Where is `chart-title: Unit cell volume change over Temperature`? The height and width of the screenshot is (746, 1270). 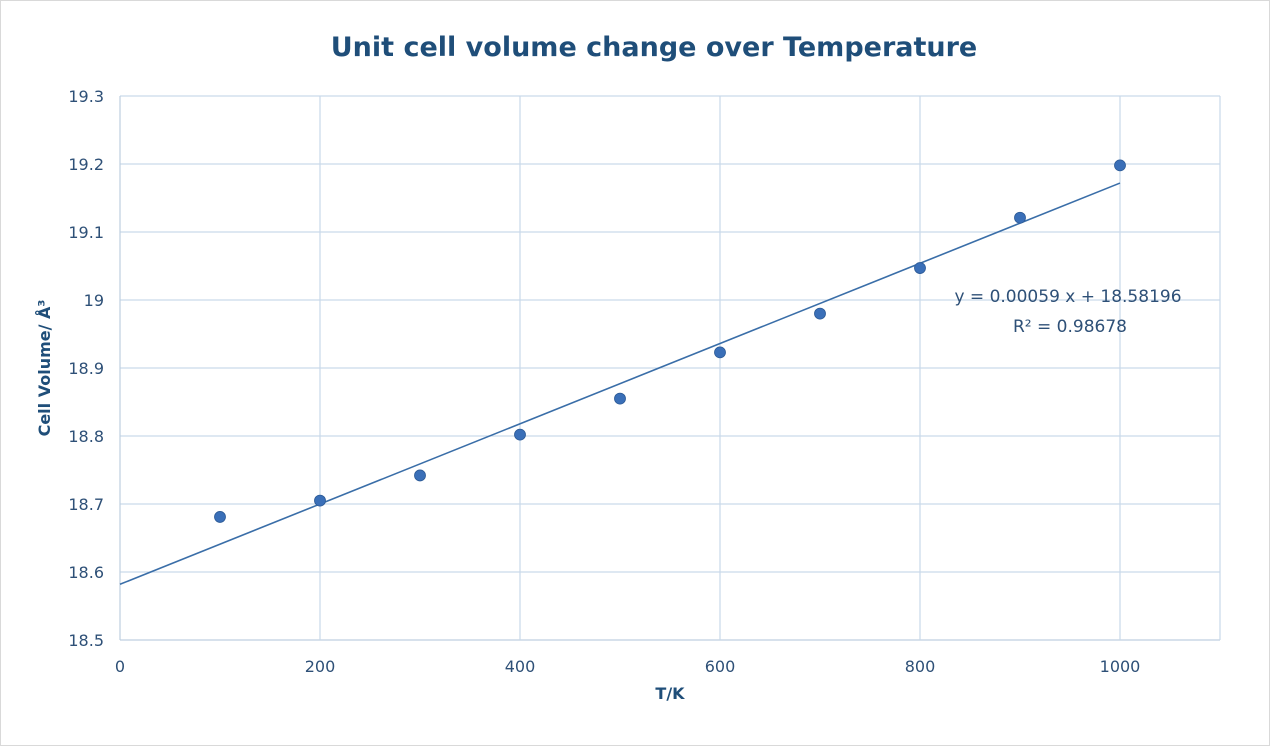
chart-title: Unit cell volume change over Temperature is located at coordinates (654, 47).